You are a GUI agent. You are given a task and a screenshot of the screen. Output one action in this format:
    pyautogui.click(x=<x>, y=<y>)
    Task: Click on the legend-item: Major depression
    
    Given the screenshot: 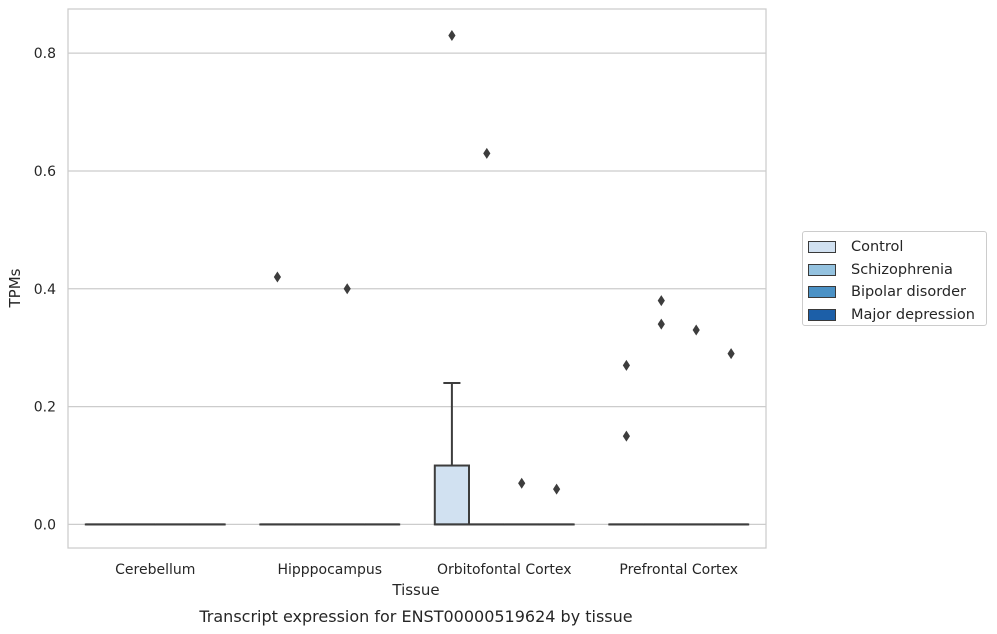 What is the action you would take?
    pyautogui.click(x=897, y=315)
    